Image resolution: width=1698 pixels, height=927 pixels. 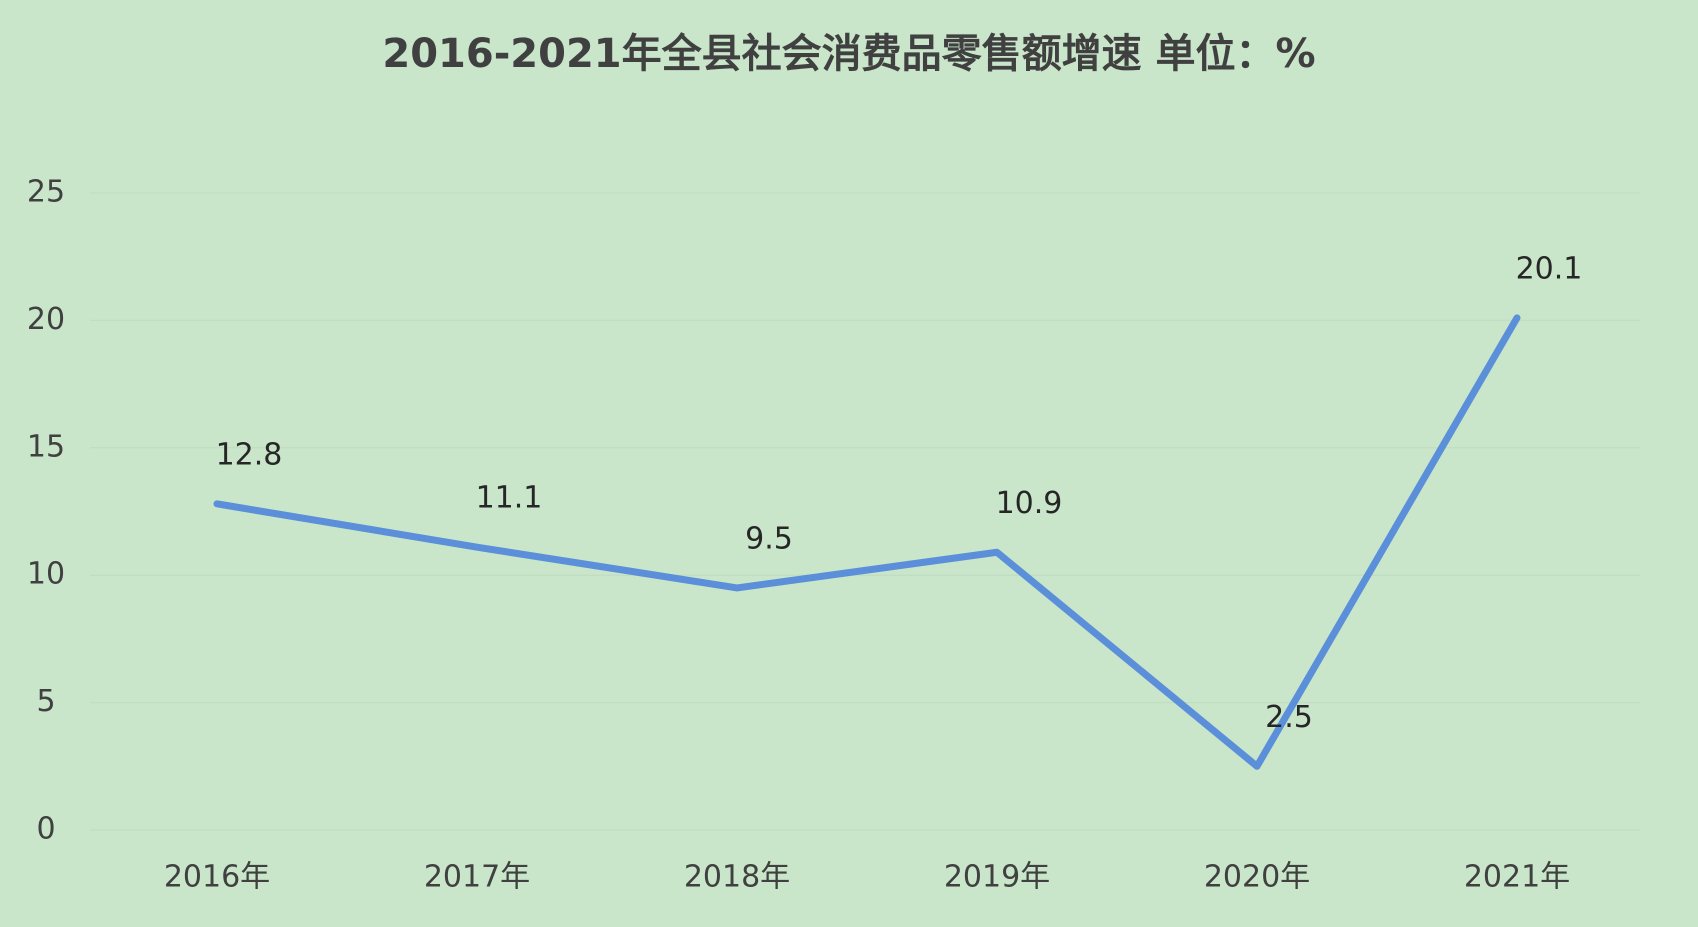 What do you see at coordinates (1029, 503) in the screenshot?
I see `data-label: 10.9` at bounding box center [1029, 503].